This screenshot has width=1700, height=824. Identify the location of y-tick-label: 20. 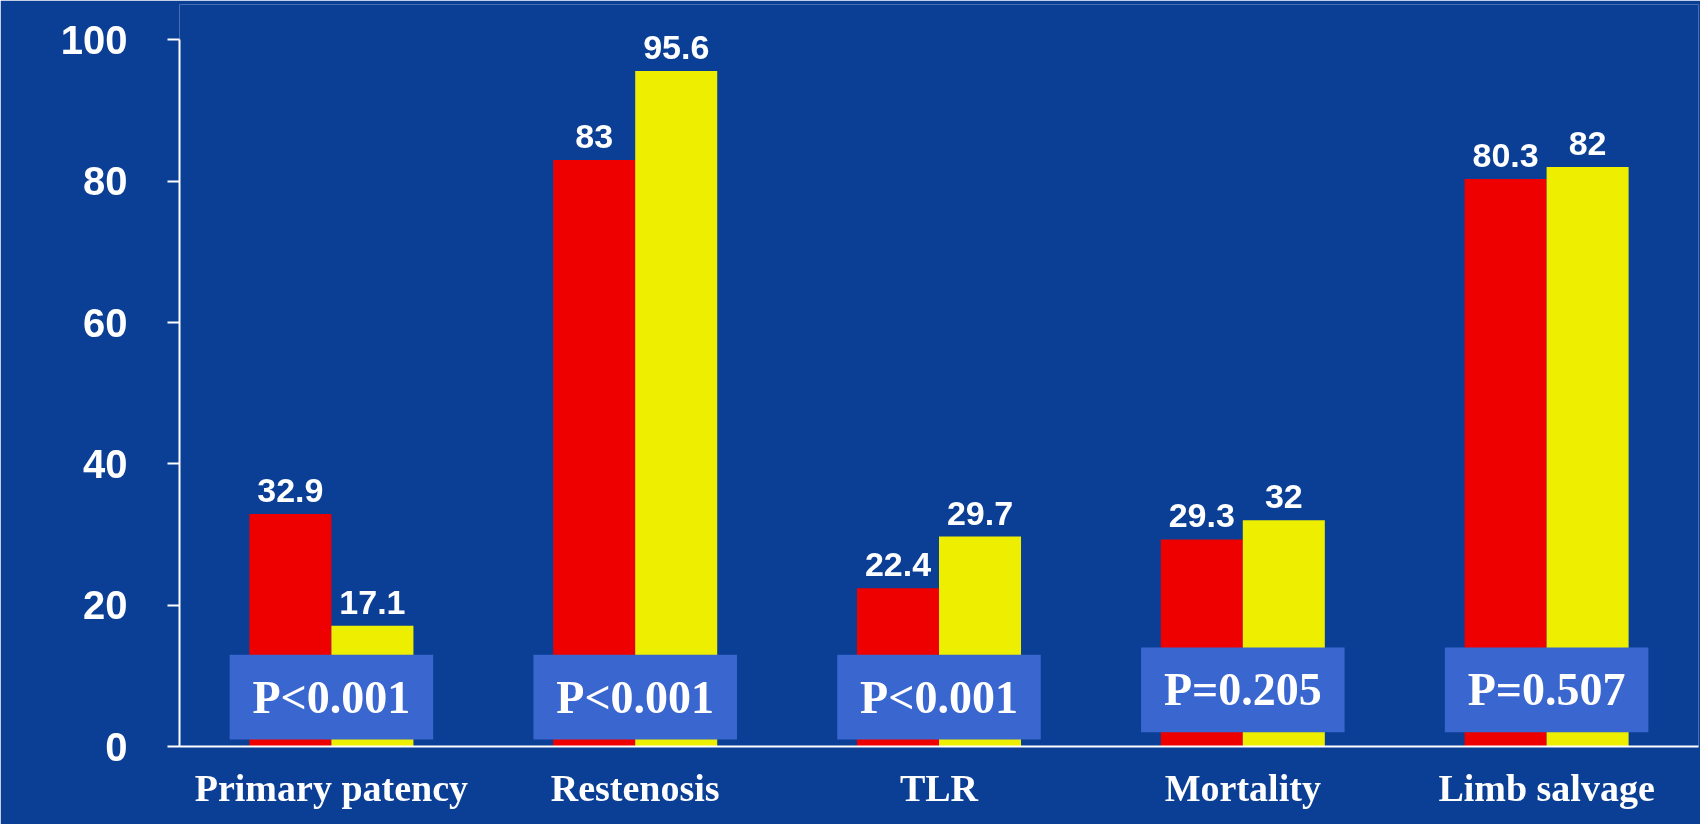
(105, 605).